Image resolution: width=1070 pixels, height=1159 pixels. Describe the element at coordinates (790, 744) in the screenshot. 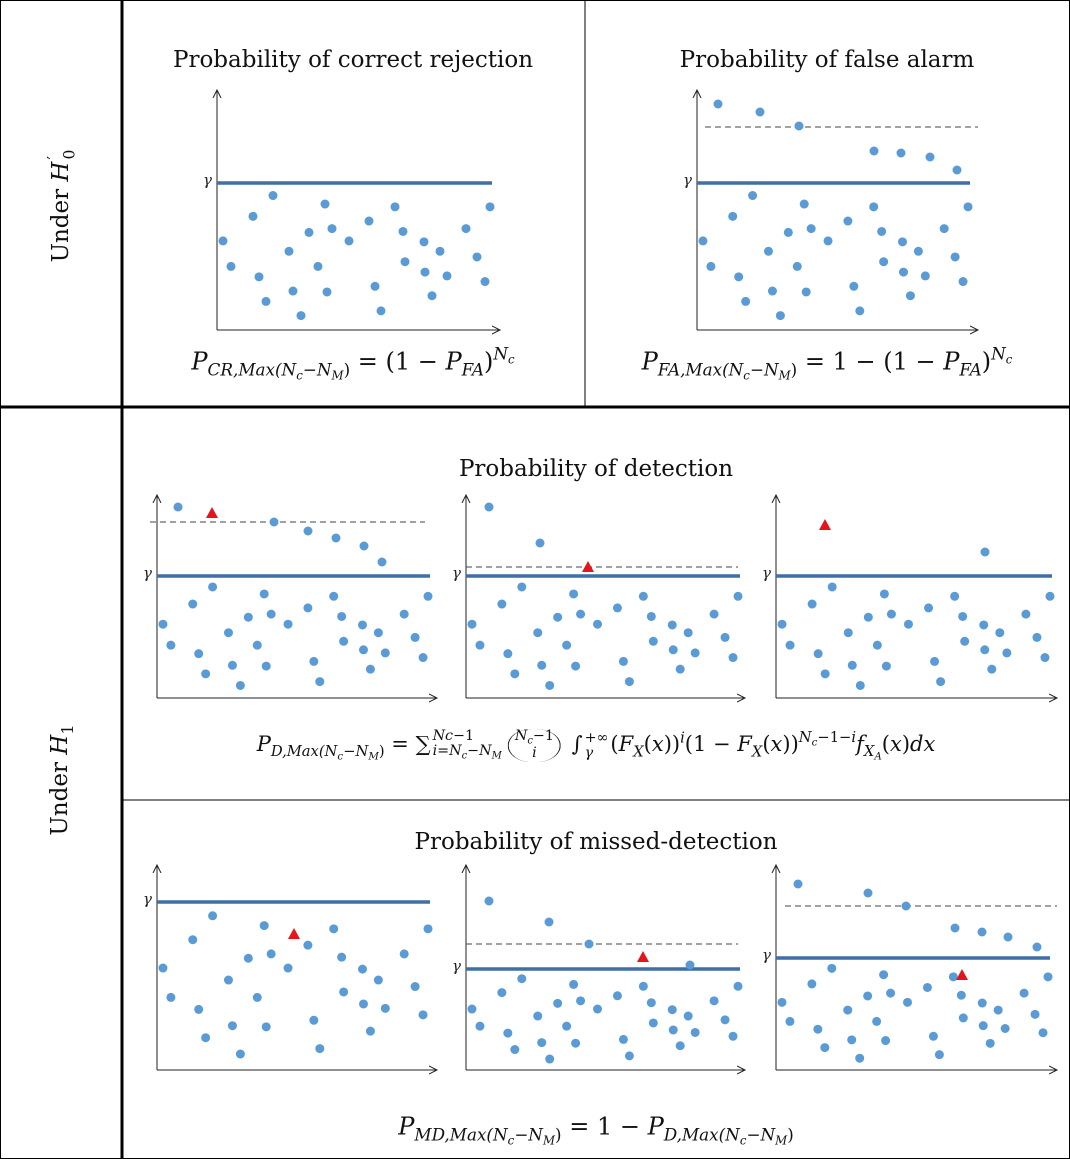

I see `math-text: ))` at that location.